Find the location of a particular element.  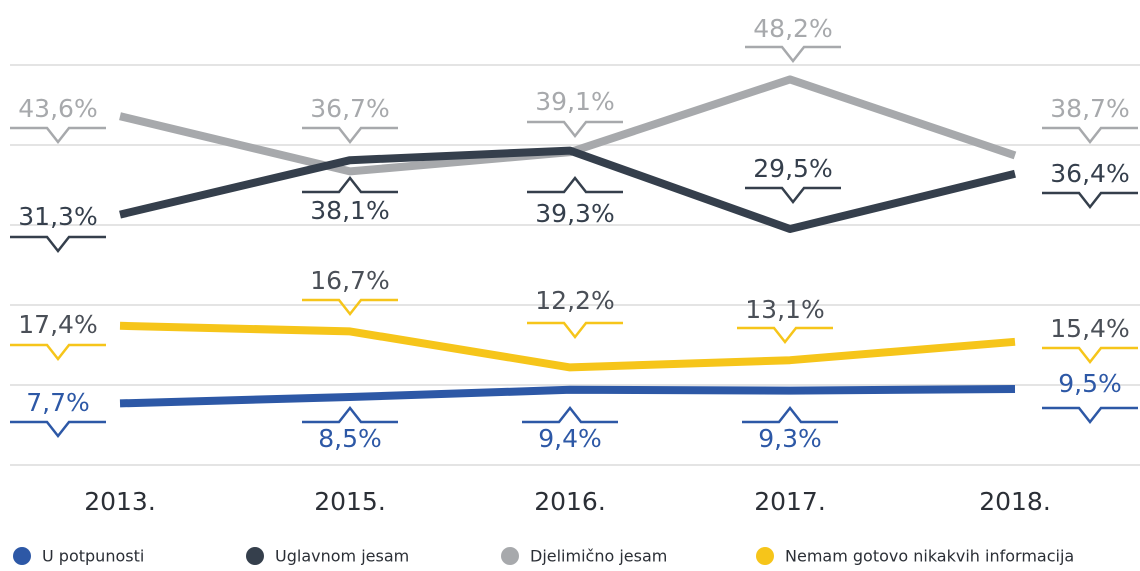

value-label: 38,1% is located at coordinates (349, 210).